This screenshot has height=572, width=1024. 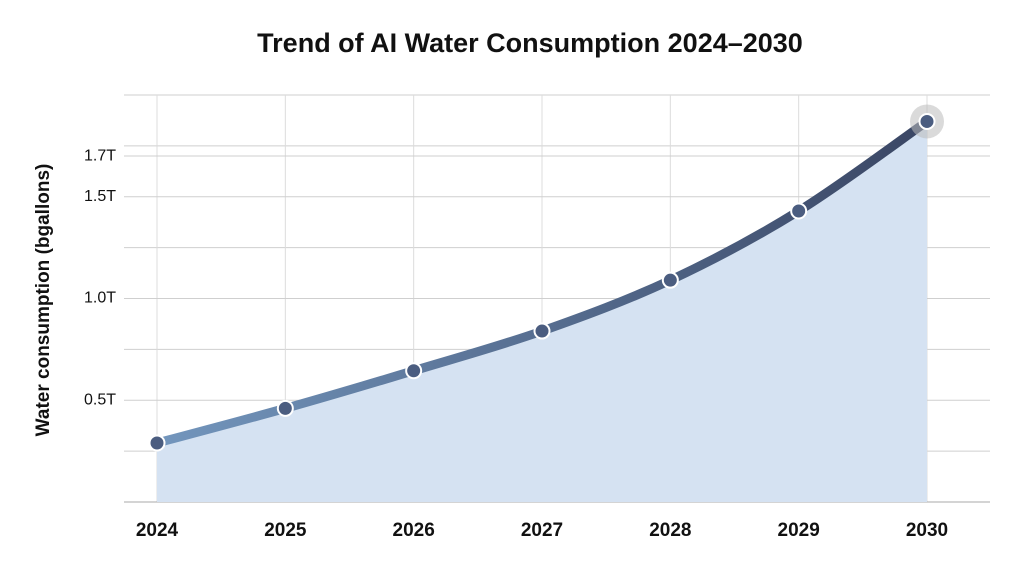 What do you see at coordinates (670, 530) in the screenshot?
I see `x-tick-label: 2028` at bounding box center [670, 530].